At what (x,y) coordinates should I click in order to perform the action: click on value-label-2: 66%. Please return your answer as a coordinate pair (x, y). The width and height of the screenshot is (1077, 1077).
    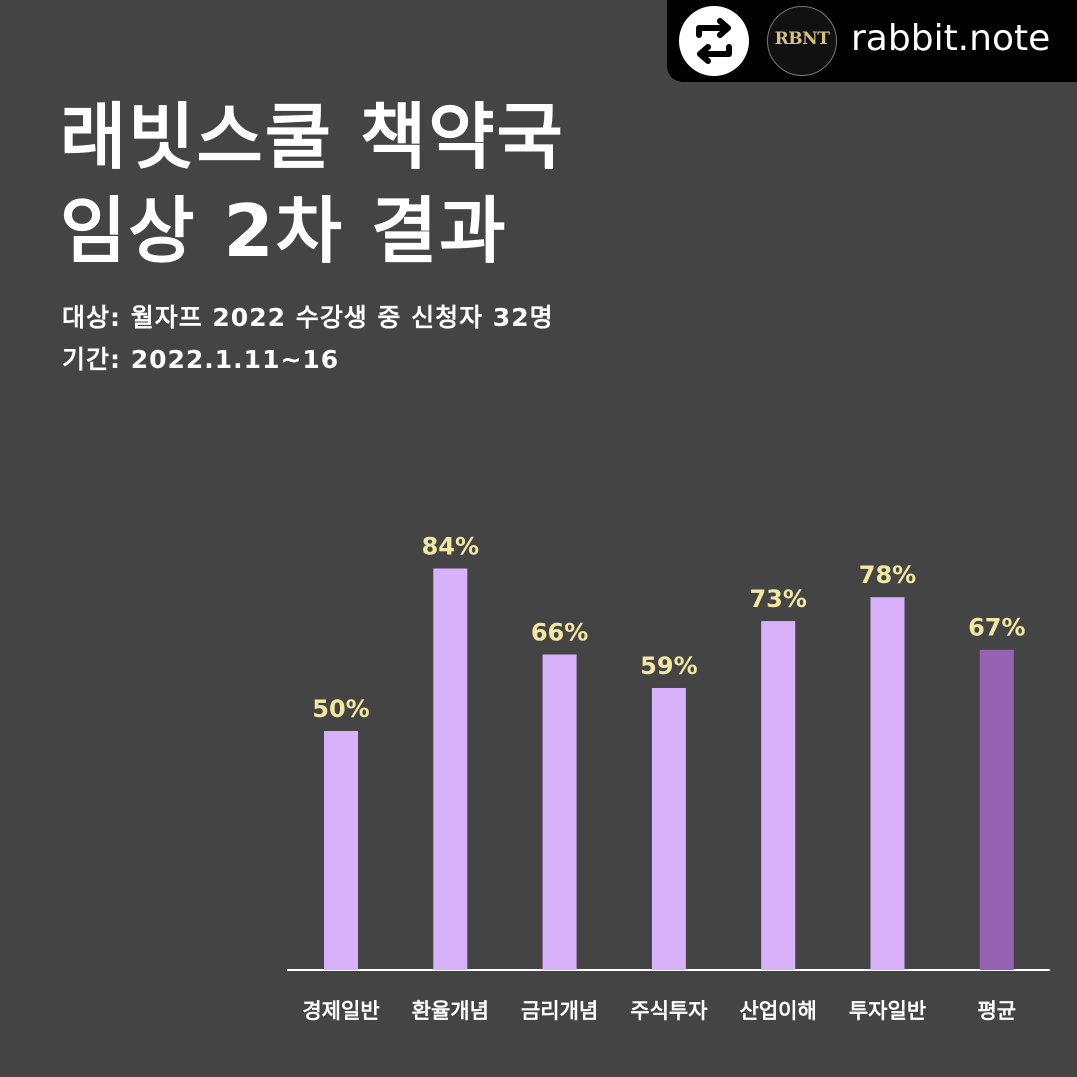
    Looking at the image, I should click on (559, 633).